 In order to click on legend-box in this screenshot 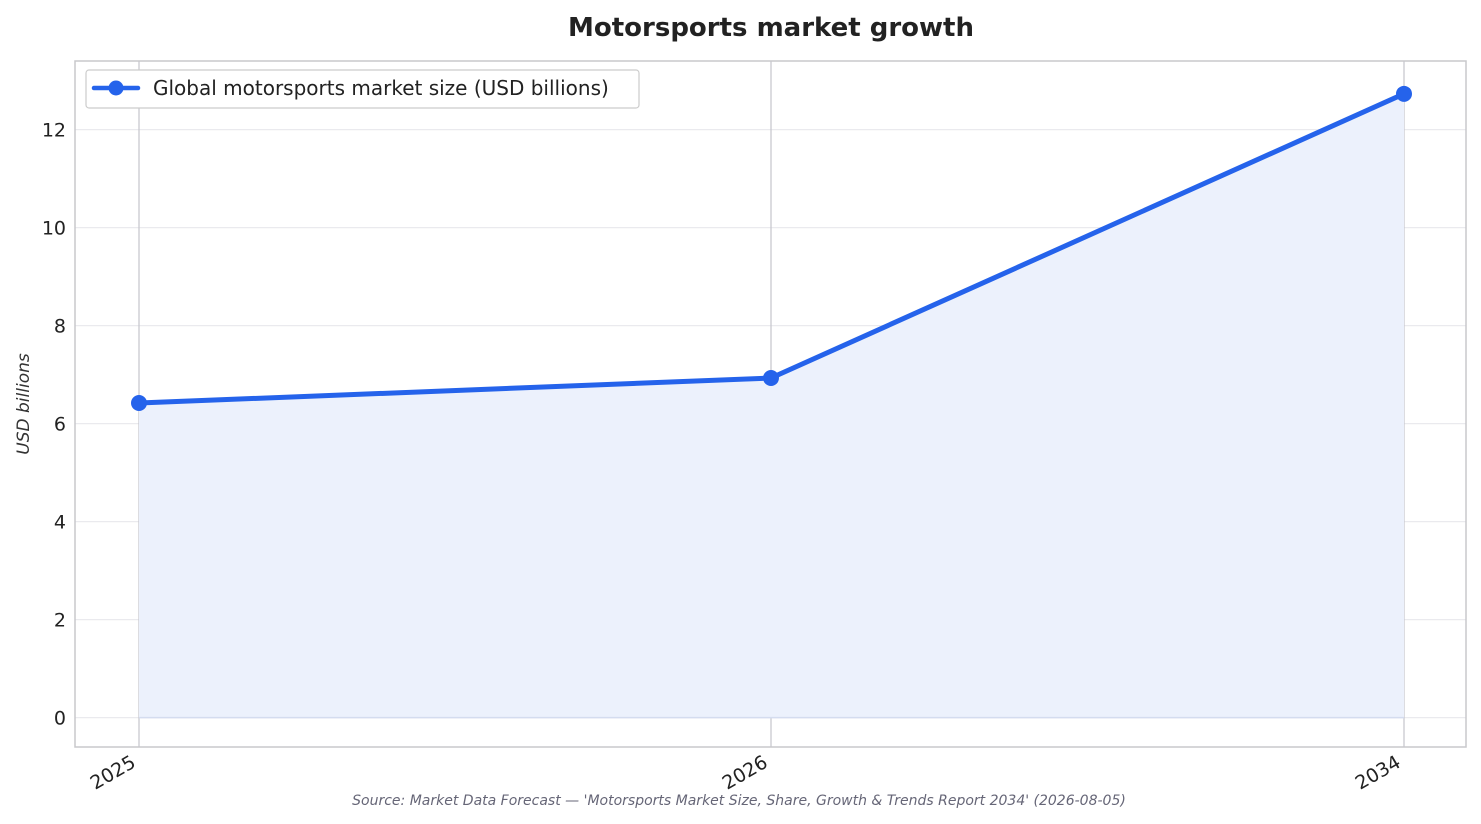, I will do `click(362, 89)`.